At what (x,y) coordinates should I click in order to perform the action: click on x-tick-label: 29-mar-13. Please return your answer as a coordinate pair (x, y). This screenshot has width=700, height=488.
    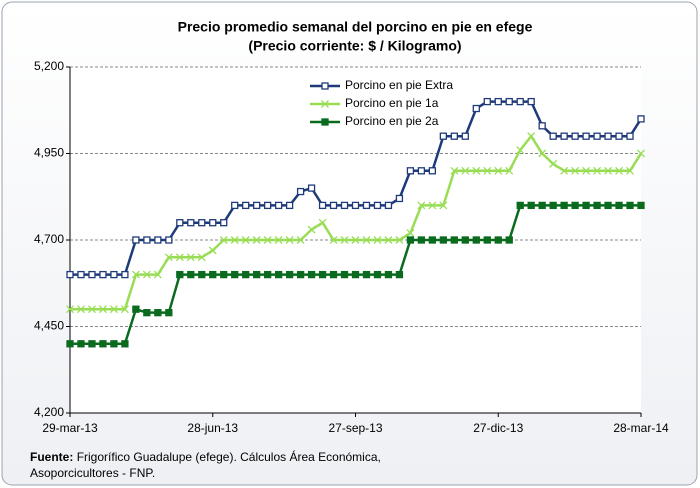
    Looking at the image, I should click on (70, 428).